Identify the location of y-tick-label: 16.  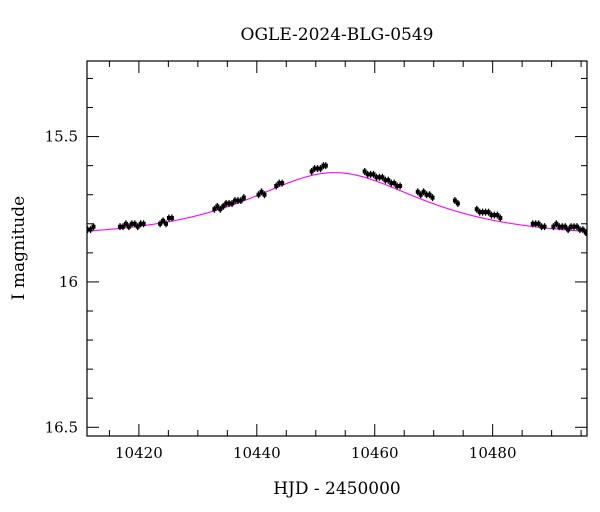
(68, 282).